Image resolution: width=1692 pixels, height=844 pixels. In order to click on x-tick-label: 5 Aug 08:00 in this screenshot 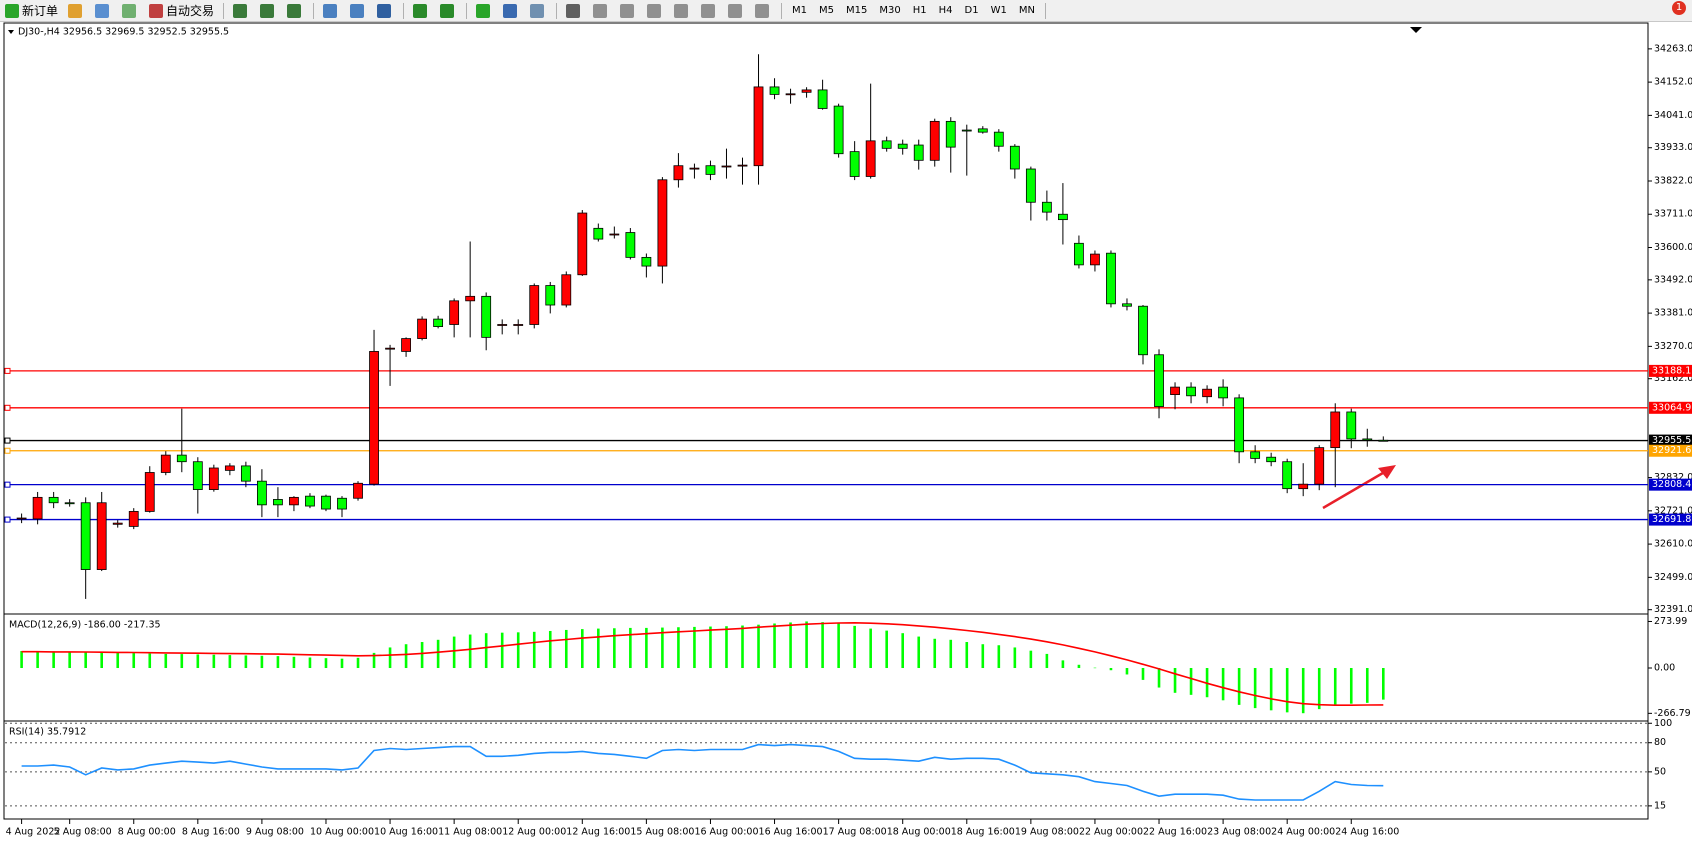, I will do `click(83, 832)`.